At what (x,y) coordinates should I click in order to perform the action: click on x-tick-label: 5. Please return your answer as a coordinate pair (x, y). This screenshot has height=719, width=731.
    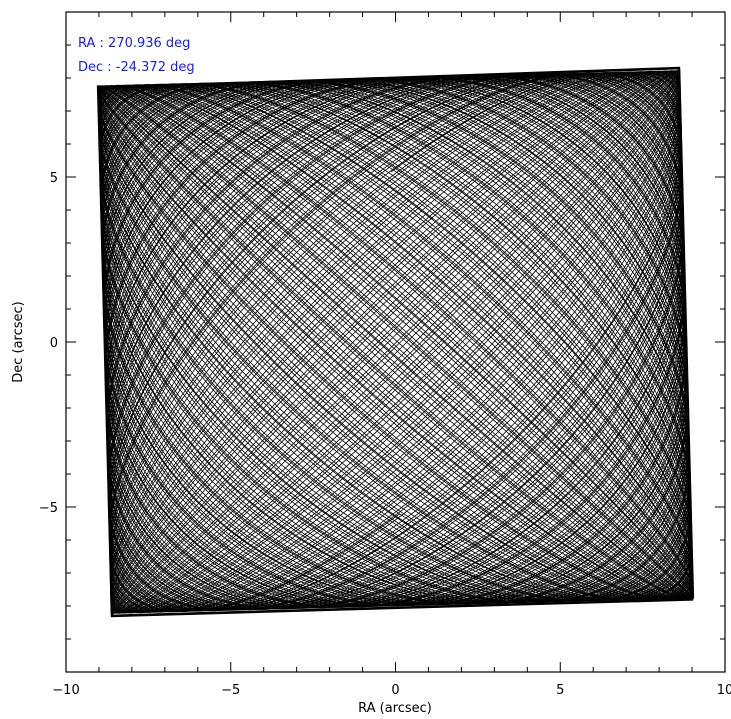
    Looking at the image, I should click on (560, 690).